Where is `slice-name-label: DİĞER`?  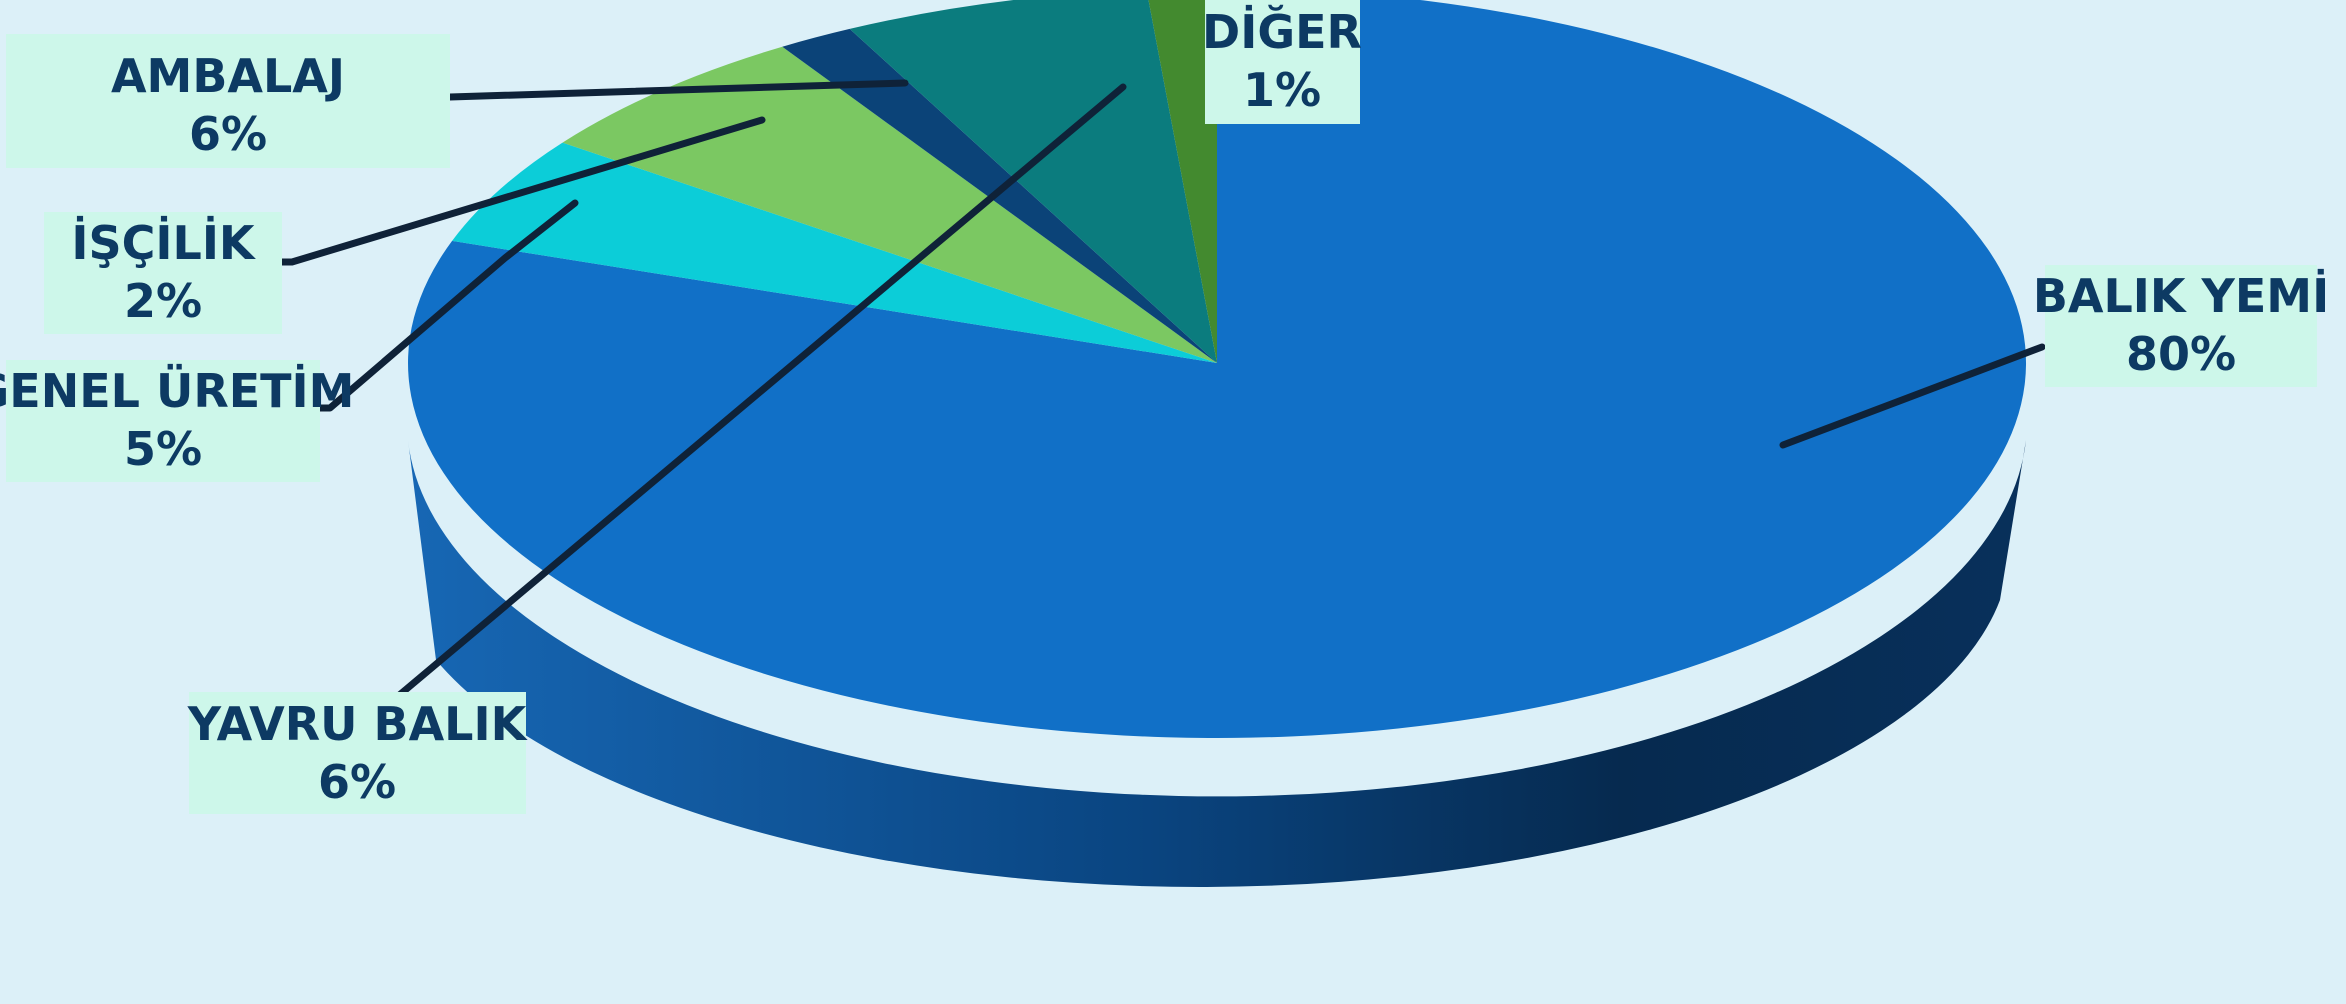
slice-name-label: DİĞER is located at coordinates (1282, 32).